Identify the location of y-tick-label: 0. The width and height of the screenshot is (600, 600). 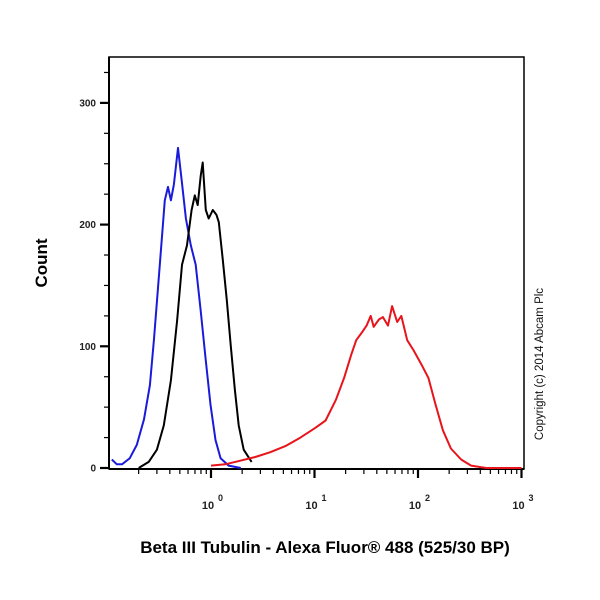
(93, 469).